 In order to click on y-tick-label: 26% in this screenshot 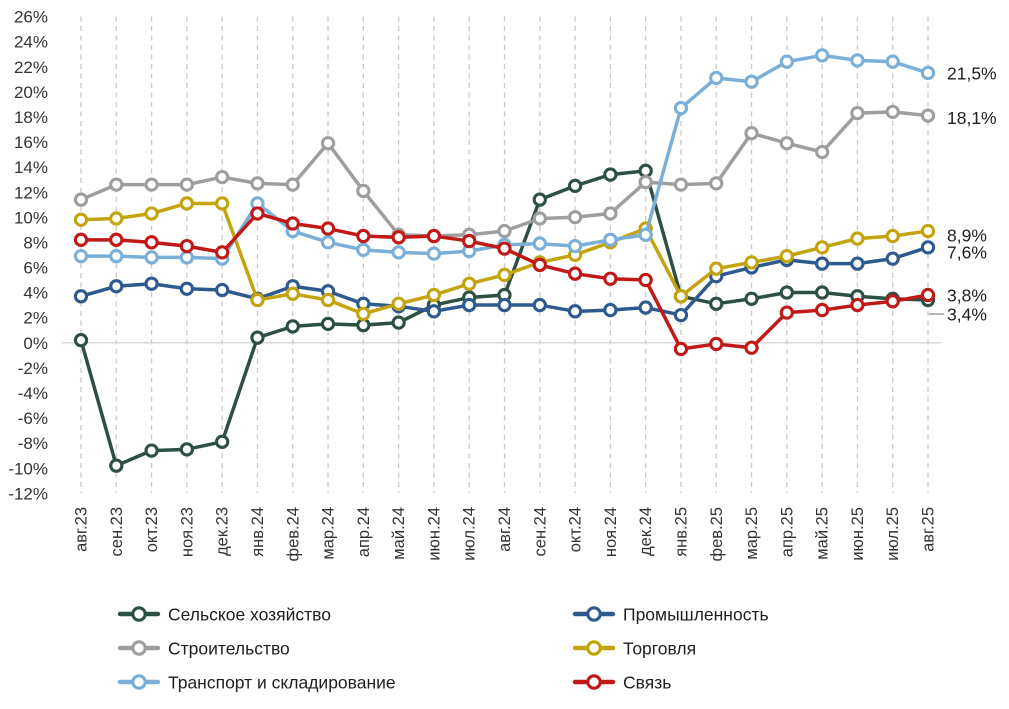, I will do `click(31, 17)`.